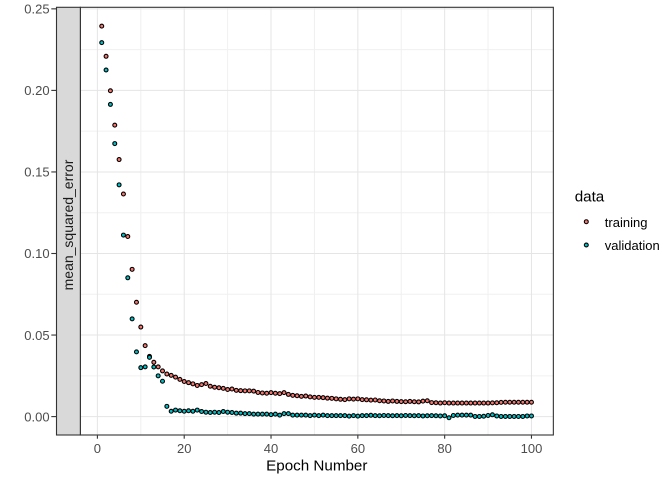 This screenshot has width=672, height=485. Describe the element at coordinates (36, 90) in the screenshot. I see `svg-text: 0.20` at that location.